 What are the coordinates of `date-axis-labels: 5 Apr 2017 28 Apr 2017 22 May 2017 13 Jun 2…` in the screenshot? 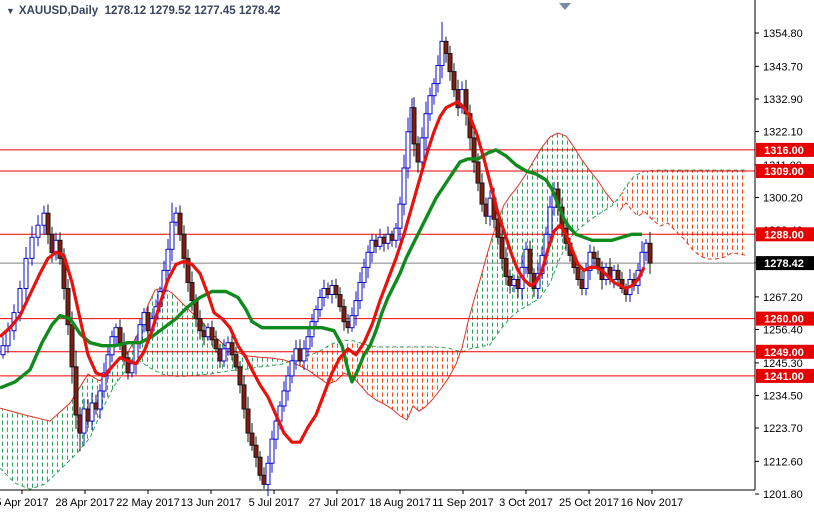 It's located at (341, 499).